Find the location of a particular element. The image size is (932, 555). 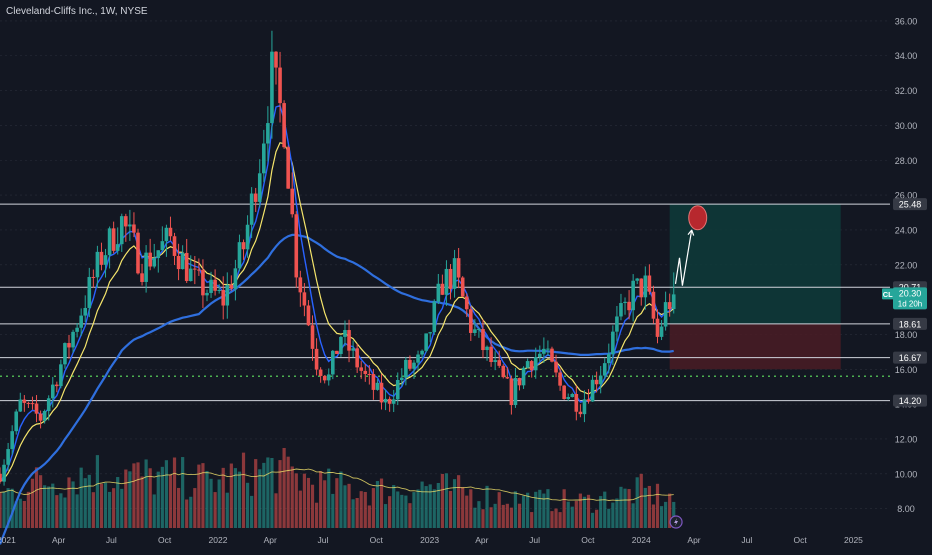

x-tick-label-11: Oct is located at coordinates (588, 540).